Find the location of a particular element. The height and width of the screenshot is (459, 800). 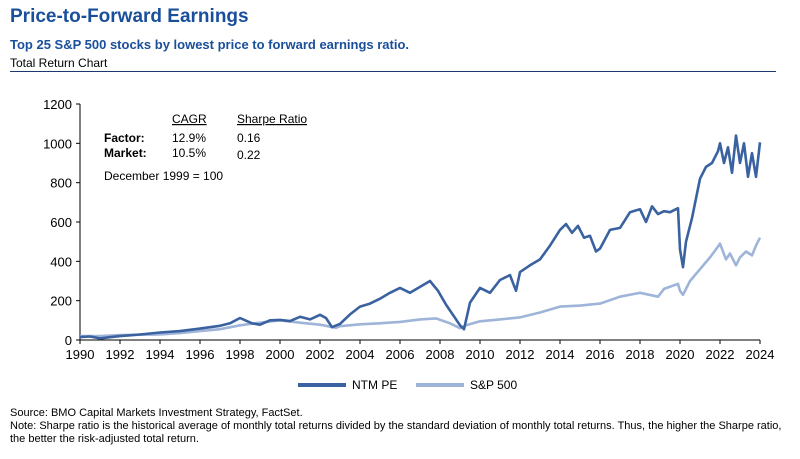

x-tick-label: 2002 is located at coordinates (320, 354).